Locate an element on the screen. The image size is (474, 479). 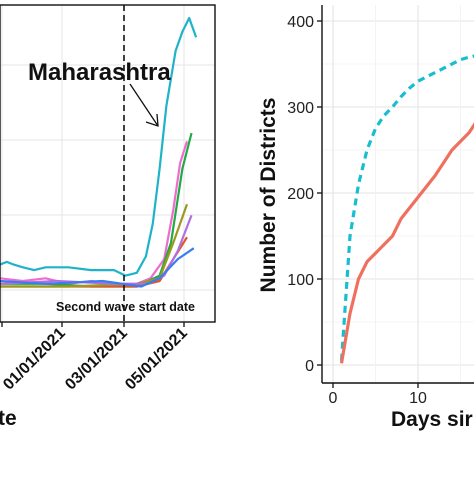
right-y-tick-label: 300 is located at coordinates (300, 108).